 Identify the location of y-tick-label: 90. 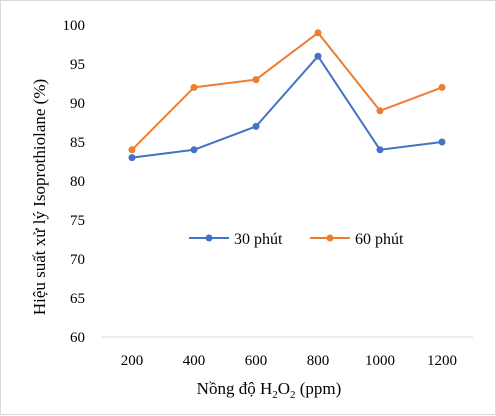
(77, 104).